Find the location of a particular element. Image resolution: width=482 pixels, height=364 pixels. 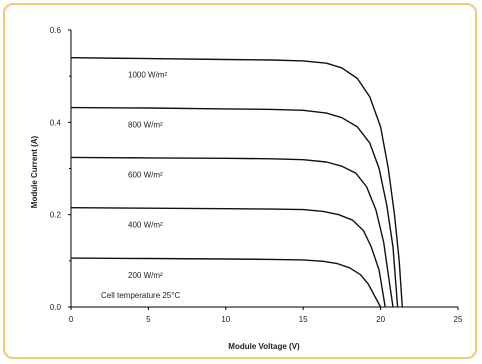

y-tick-label: 0.6 is located at coordinates (56, 30).